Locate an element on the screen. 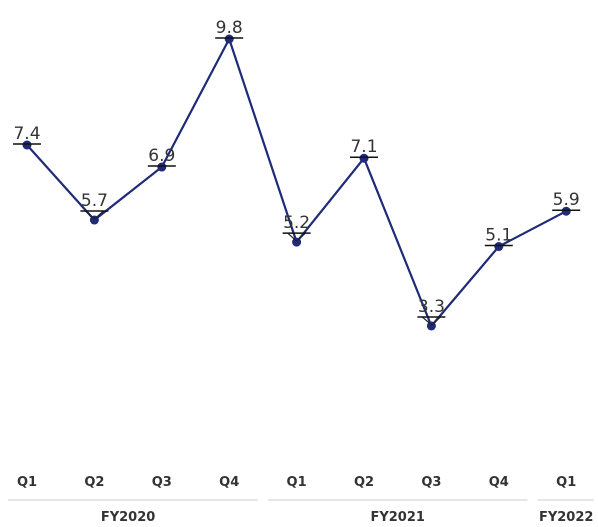 The width and height of the screenshot is (598, 527). data-label: 5.7 is located at coordinates (94, 201).